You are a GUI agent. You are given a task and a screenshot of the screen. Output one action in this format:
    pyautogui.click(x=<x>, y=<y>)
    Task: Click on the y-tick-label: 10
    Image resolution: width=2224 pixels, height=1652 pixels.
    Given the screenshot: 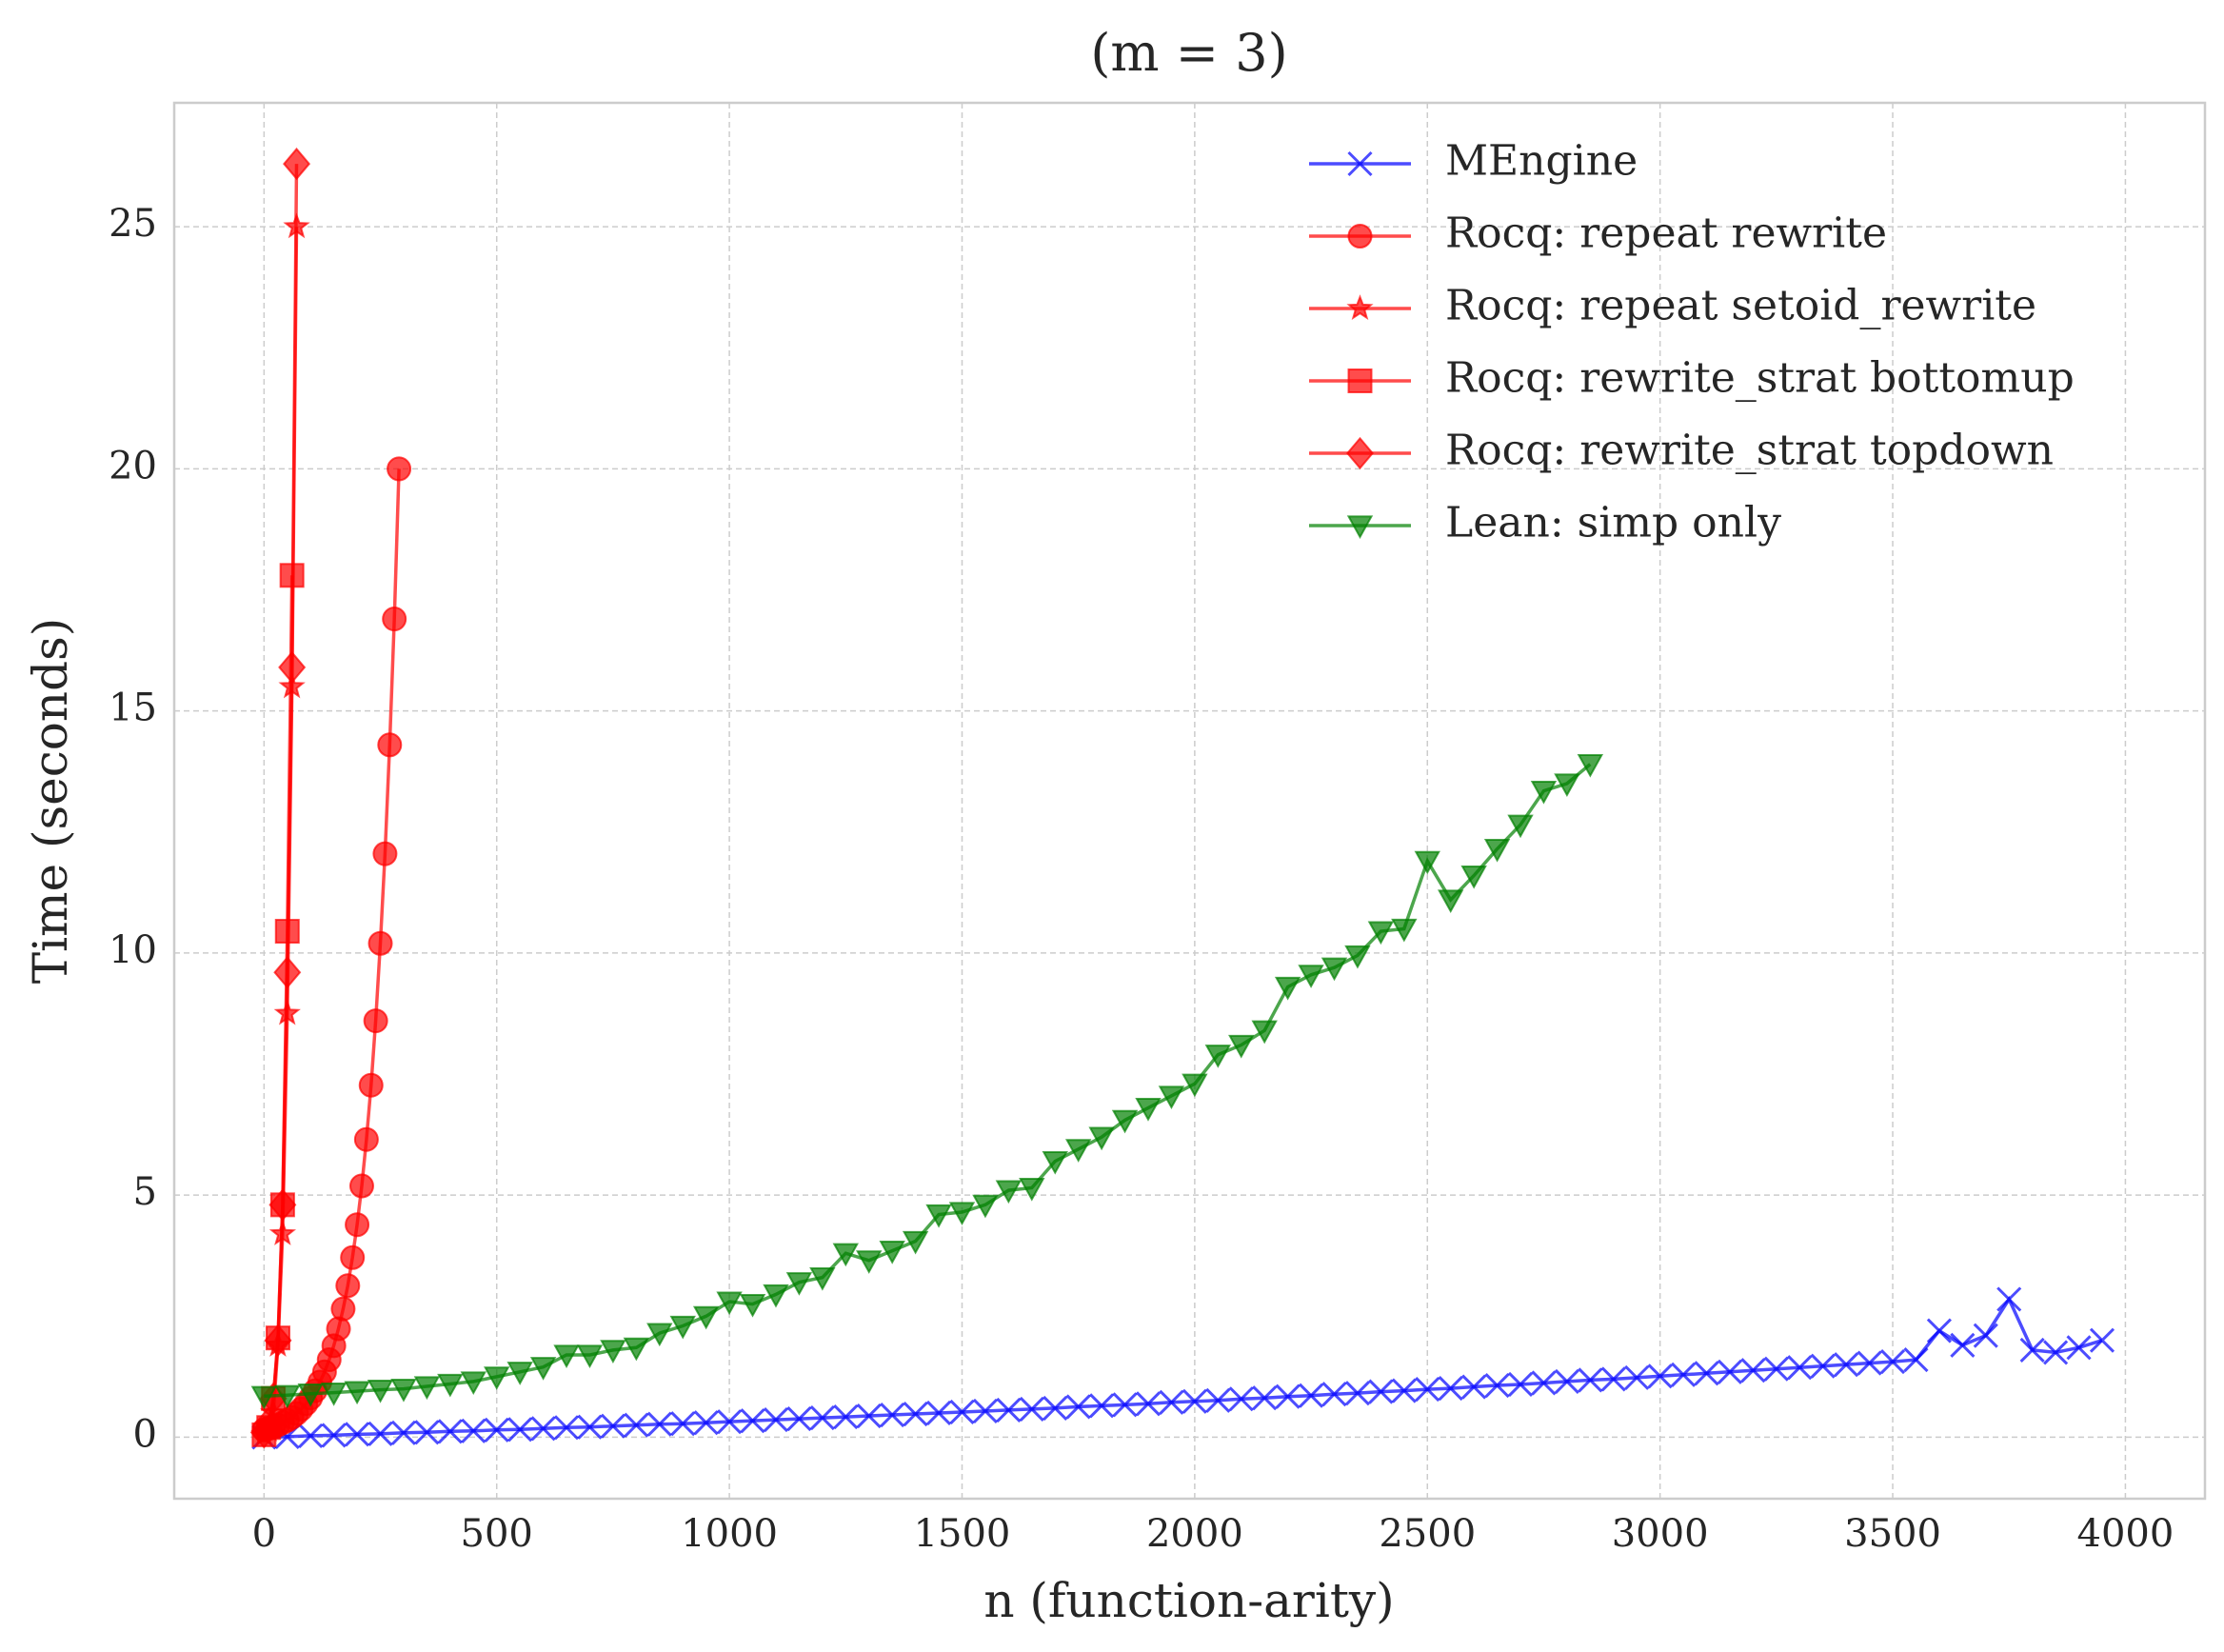 What is the action you would take?
    pyautogui.click(x=133, y=950)
    